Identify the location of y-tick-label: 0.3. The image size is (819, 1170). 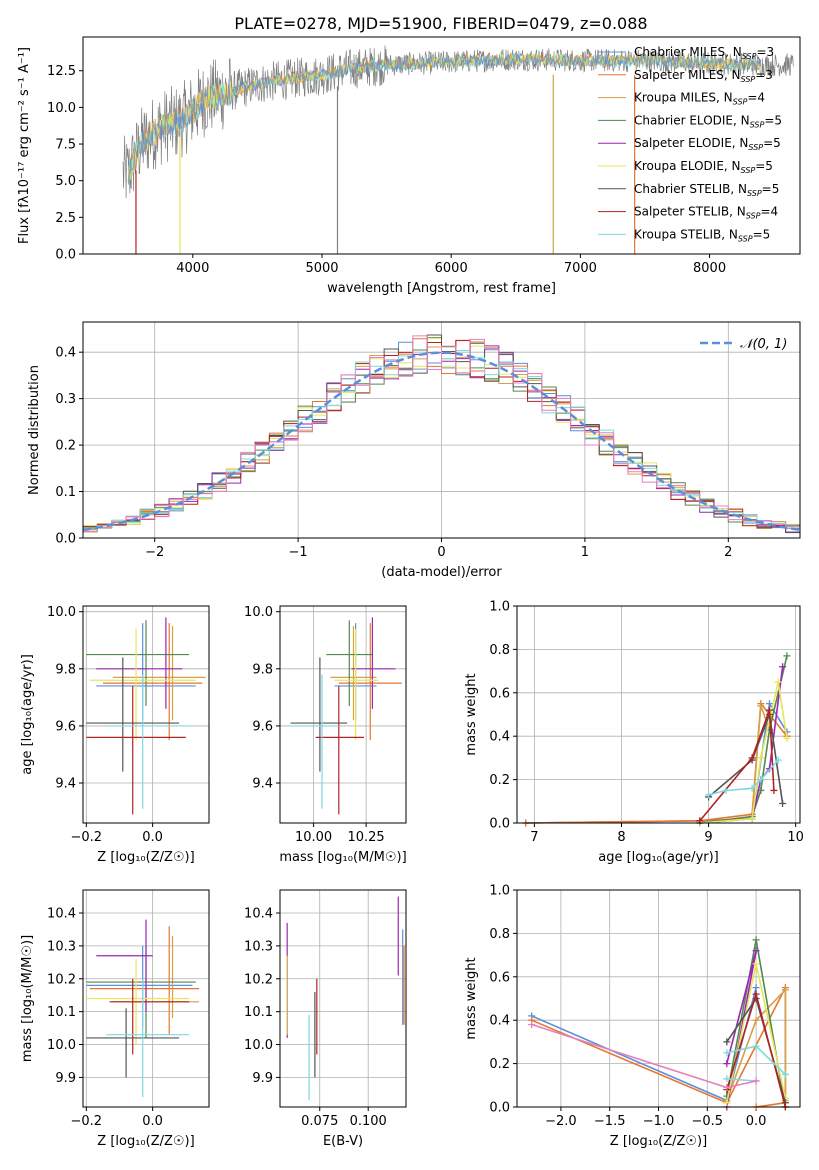
(65, 399).